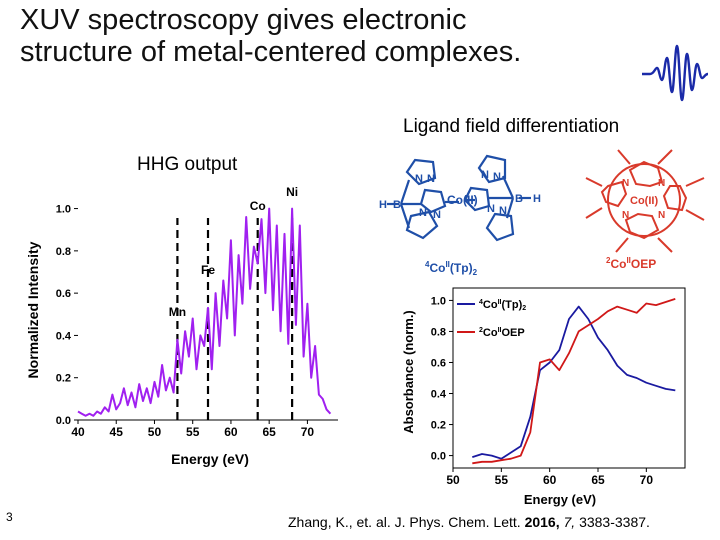 Image resolution: width=720 pixels, height=540 pixels. I want to click on hhg-y-tick-label: 1.0, so click(63, 210).